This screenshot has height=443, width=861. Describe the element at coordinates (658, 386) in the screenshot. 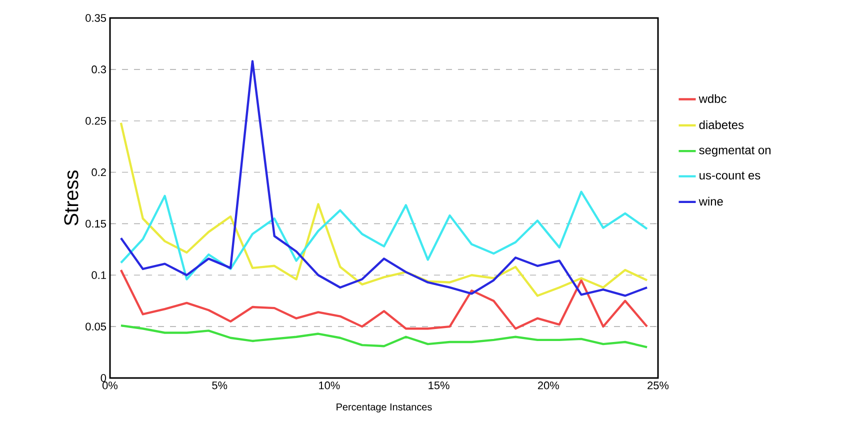

I see `x-tick-label: 25%` at that location.